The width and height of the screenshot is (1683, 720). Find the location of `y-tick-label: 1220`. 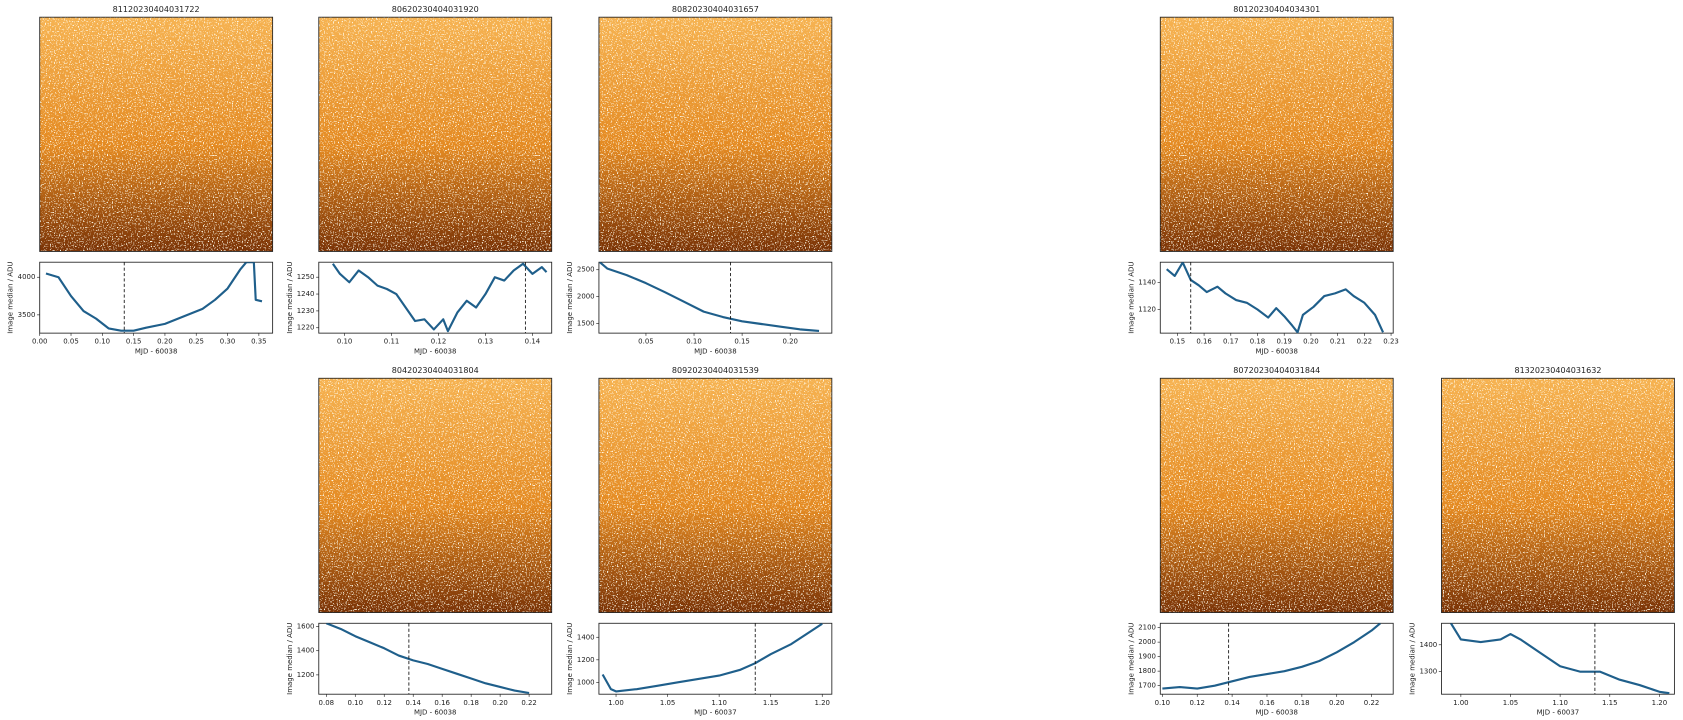

y-tick-label: 1220 is located at coordinates (306, 328).